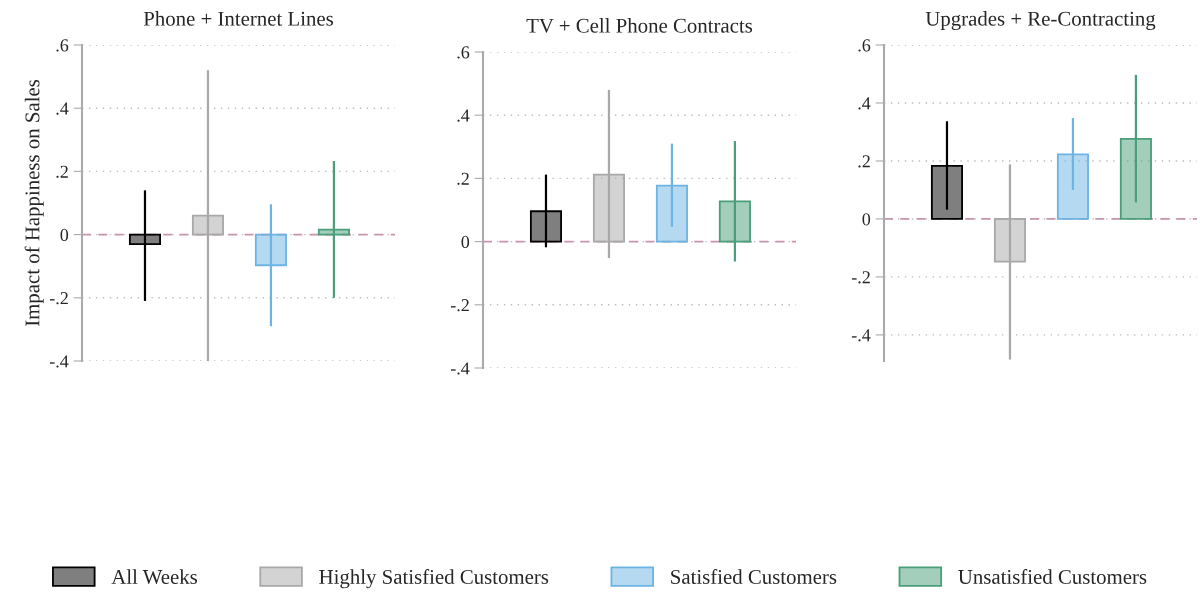 The height and width of the screenshot is (607, 1200). Describe the element at coordinates (1040, 21) in the screenshot. I see `chart-title: Upgrades + Re-Contracting` at that location.